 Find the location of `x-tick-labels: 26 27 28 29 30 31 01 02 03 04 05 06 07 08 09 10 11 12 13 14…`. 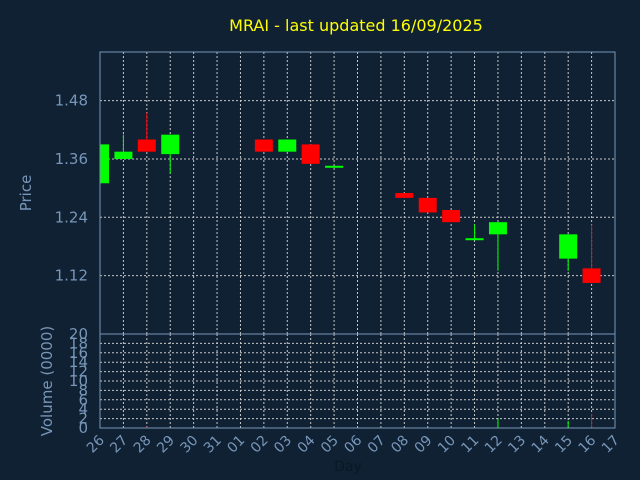

x-tick-labels: 26 27 28 29 30 31 01 02 03 04 05 06 07 08 09 10 11 12 13 14… is located at coordinates (353, 444).